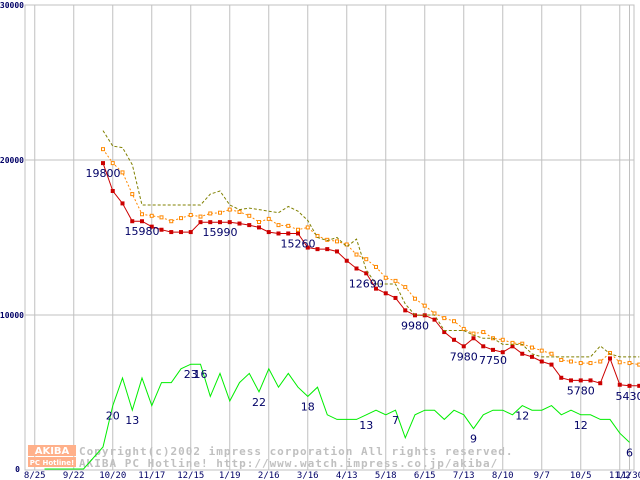 This screenshot has width=640, height=480. What do you see at coordinates (230, 475) in the screenshot?
I see `x-tick-label: 1/19` at bounding box center [230, 475].